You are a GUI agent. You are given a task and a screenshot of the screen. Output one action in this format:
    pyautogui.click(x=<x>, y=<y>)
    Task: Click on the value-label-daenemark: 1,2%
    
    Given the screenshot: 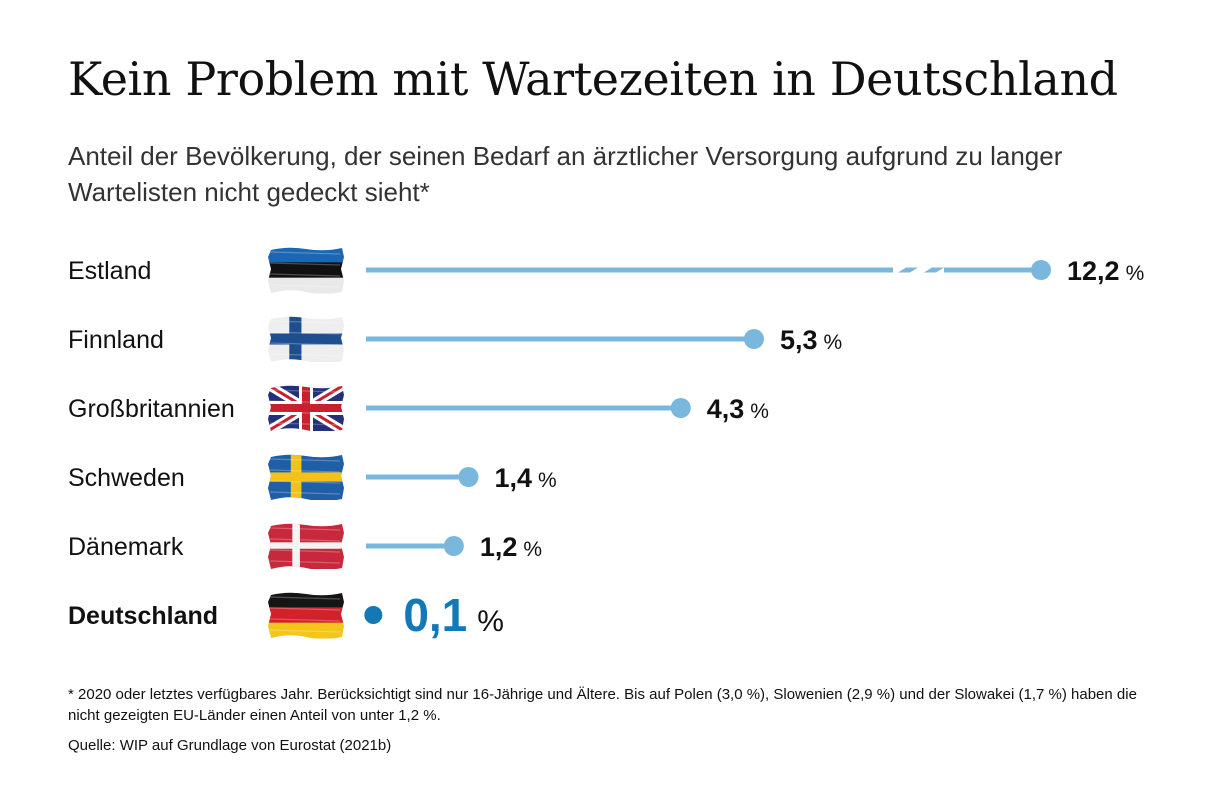 What is the action you would take?
    pyautogui.click(x=511, y=547)
    